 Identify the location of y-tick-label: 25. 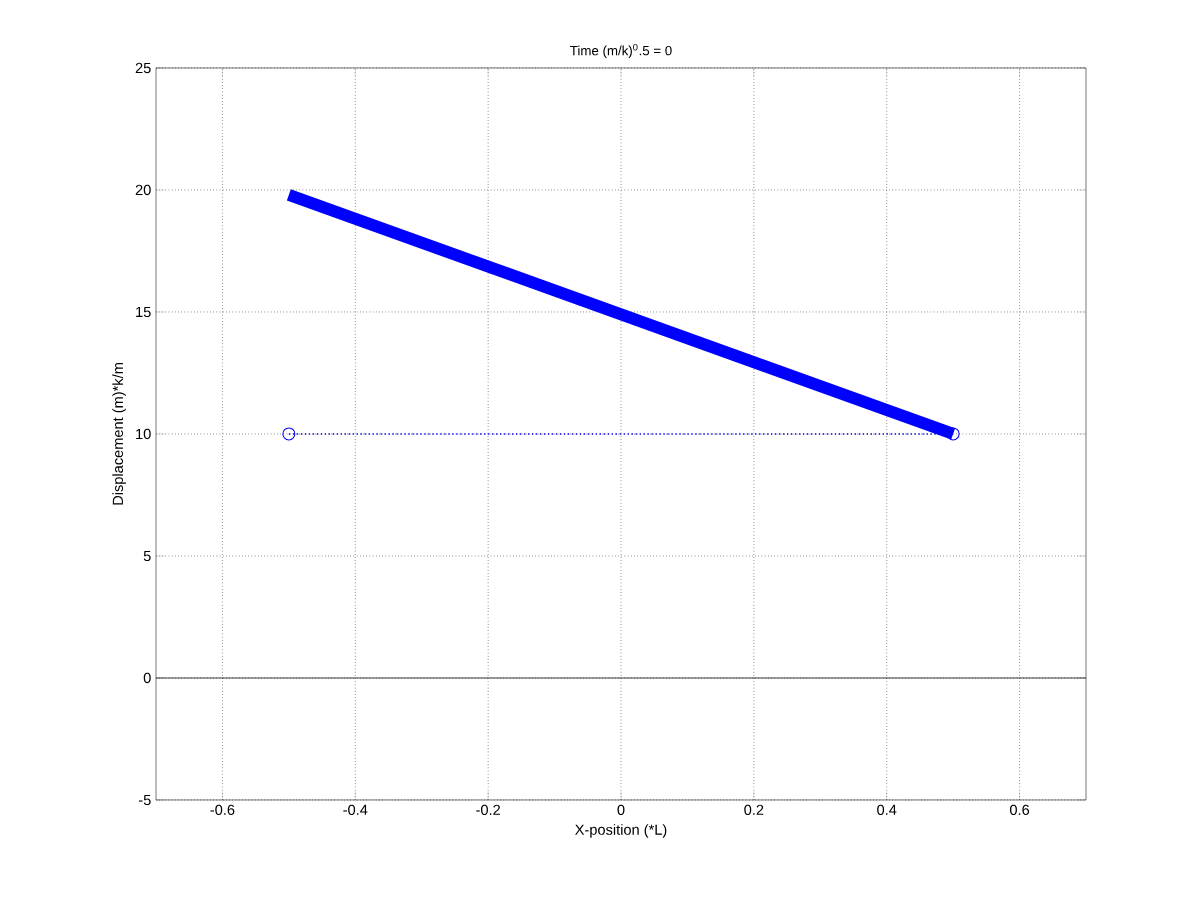
(143, 68).